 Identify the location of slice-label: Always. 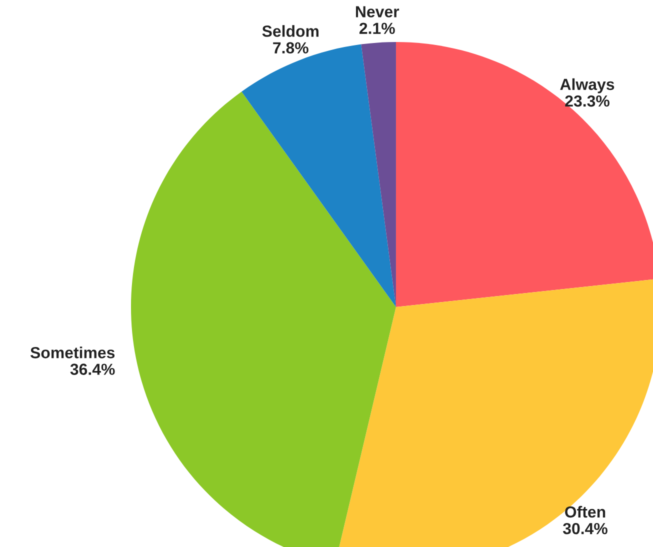
(587, 86).